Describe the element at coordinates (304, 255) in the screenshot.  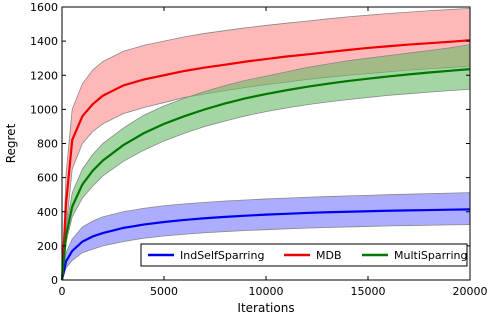
I see `legend: IndSelfSparring MDB MultiSparring` at that location.